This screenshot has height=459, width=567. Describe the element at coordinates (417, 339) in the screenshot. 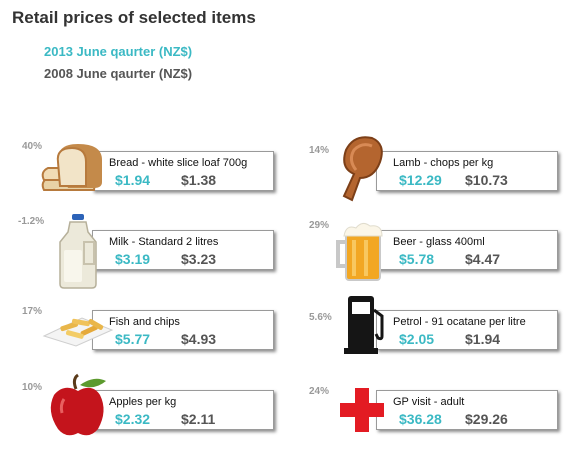

I see `price-2013-petrol: $2.05` at that location.